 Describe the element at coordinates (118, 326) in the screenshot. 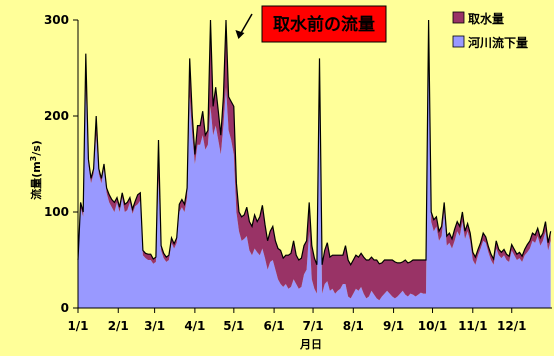

I see `x-tick-label: 2/1` at that location.